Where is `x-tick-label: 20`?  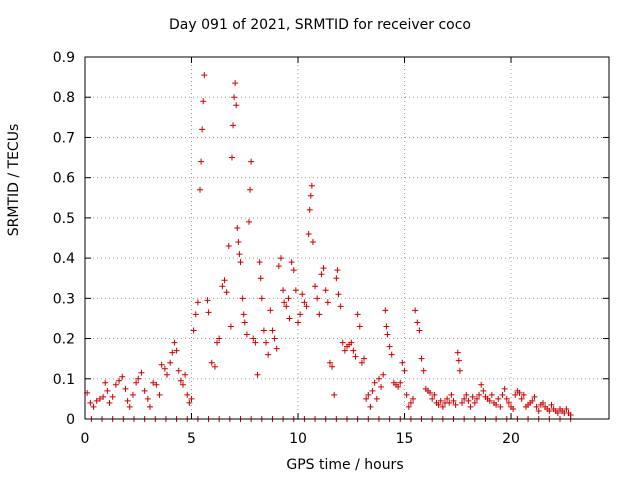 x-tick-label: 20 is located at coordinates (511, 439).